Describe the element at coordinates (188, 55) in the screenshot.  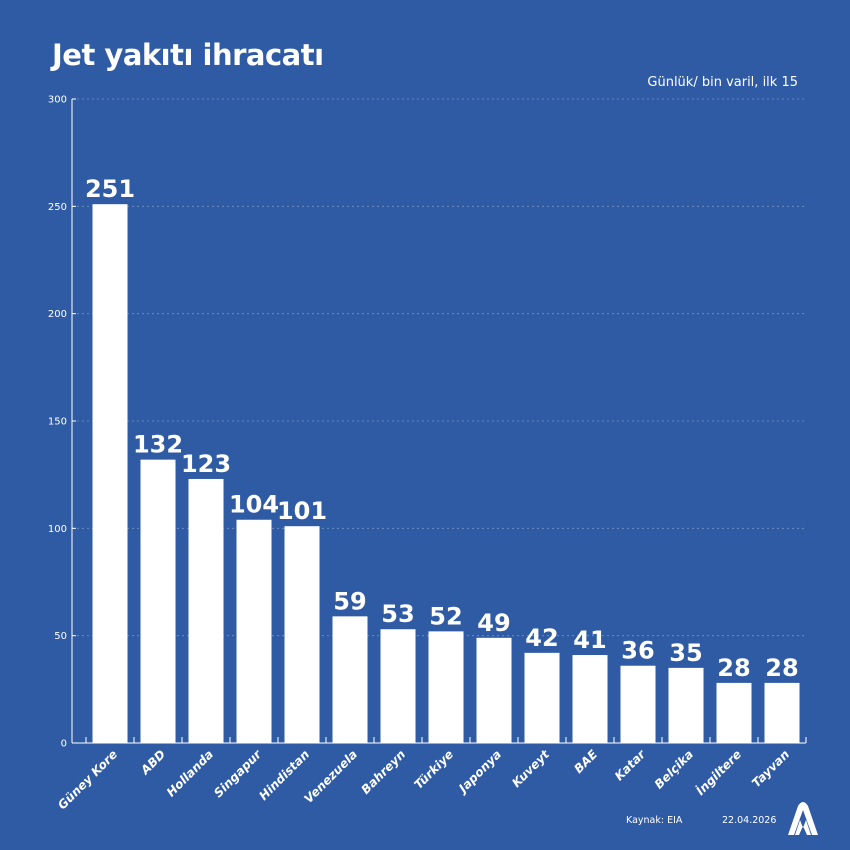
I see `chart-title: Jet yakıtı ihracatı` at that location.